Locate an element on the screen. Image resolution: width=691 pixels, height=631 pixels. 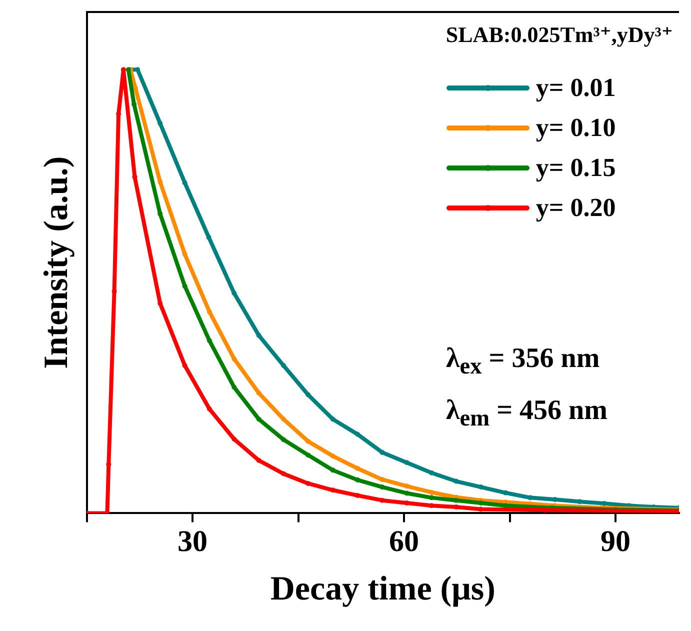
annotation: λ$_{em}$ = 456 nm is located at coordinates (527, 414).